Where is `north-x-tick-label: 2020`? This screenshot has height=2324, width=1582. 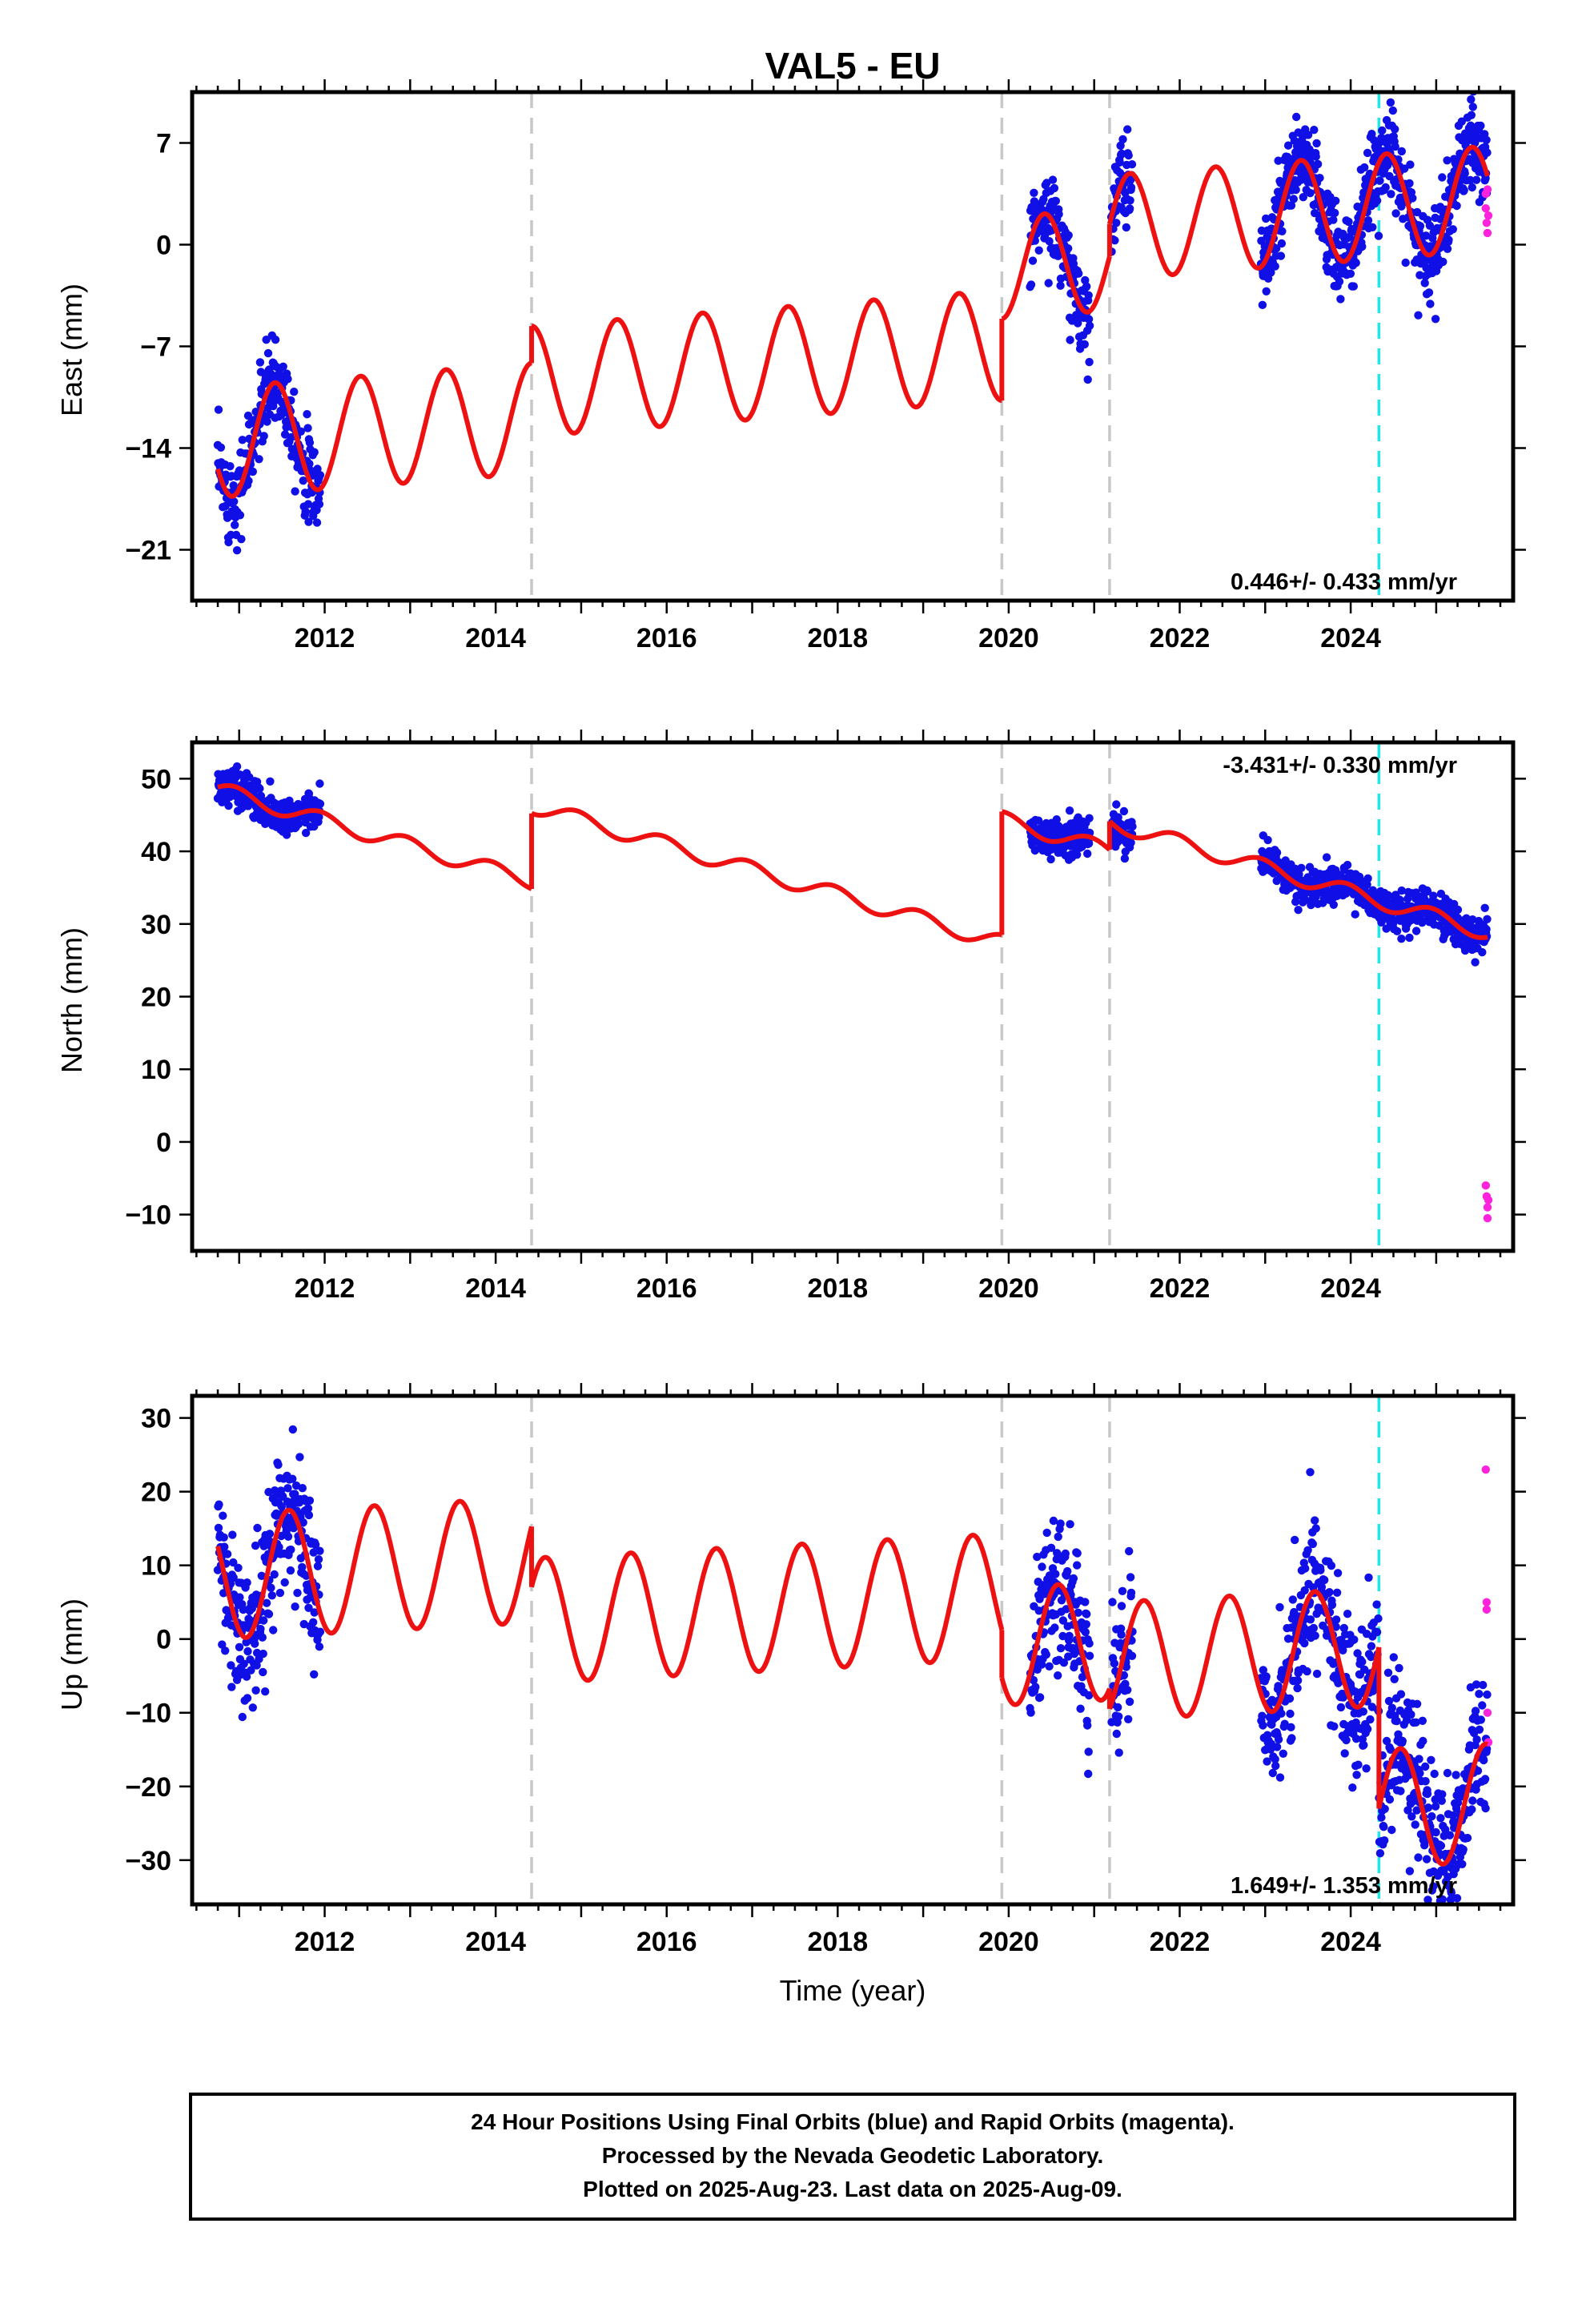 north-x-tick-label: 2020 is located at coordinates (1009, 1288).